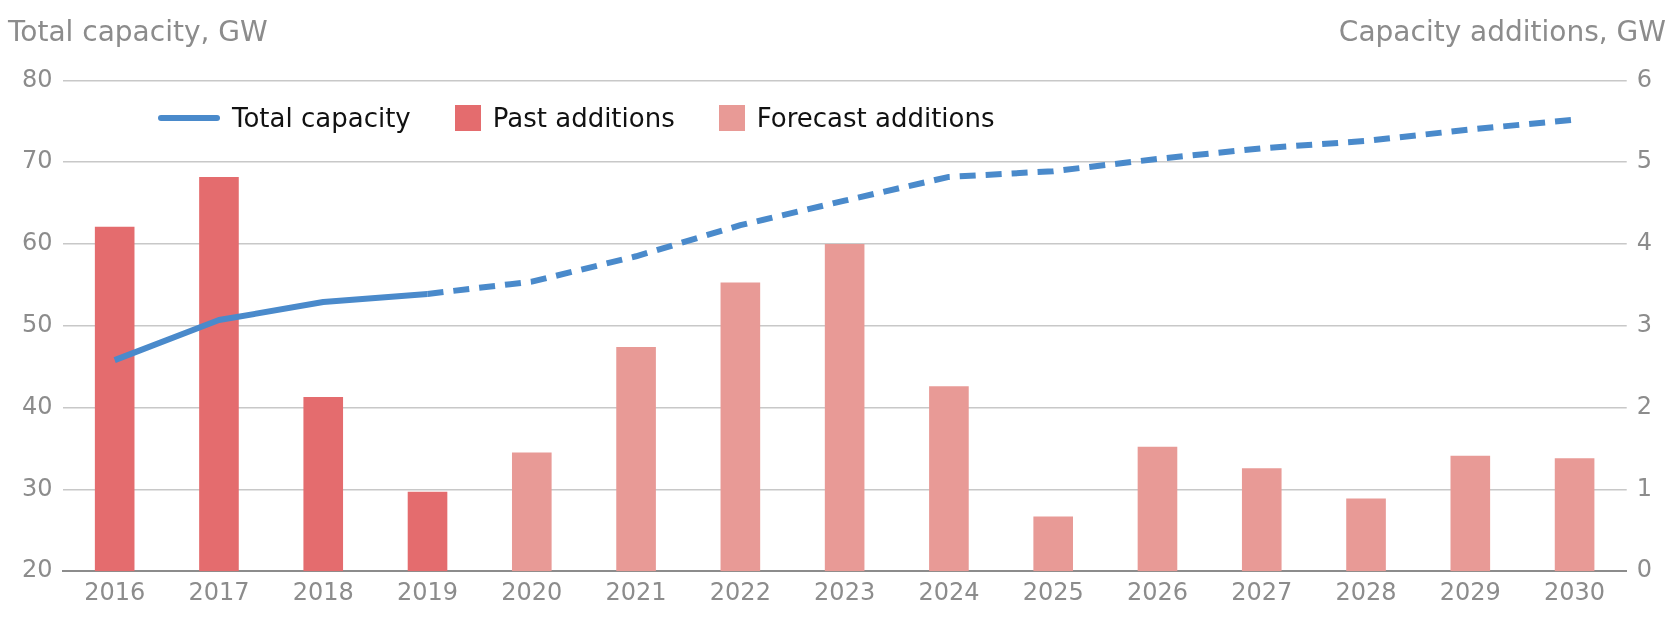  Describe the element at coordinates (1262, 591) in the screenshot. I see `x-tick-label: 2027` at that location.